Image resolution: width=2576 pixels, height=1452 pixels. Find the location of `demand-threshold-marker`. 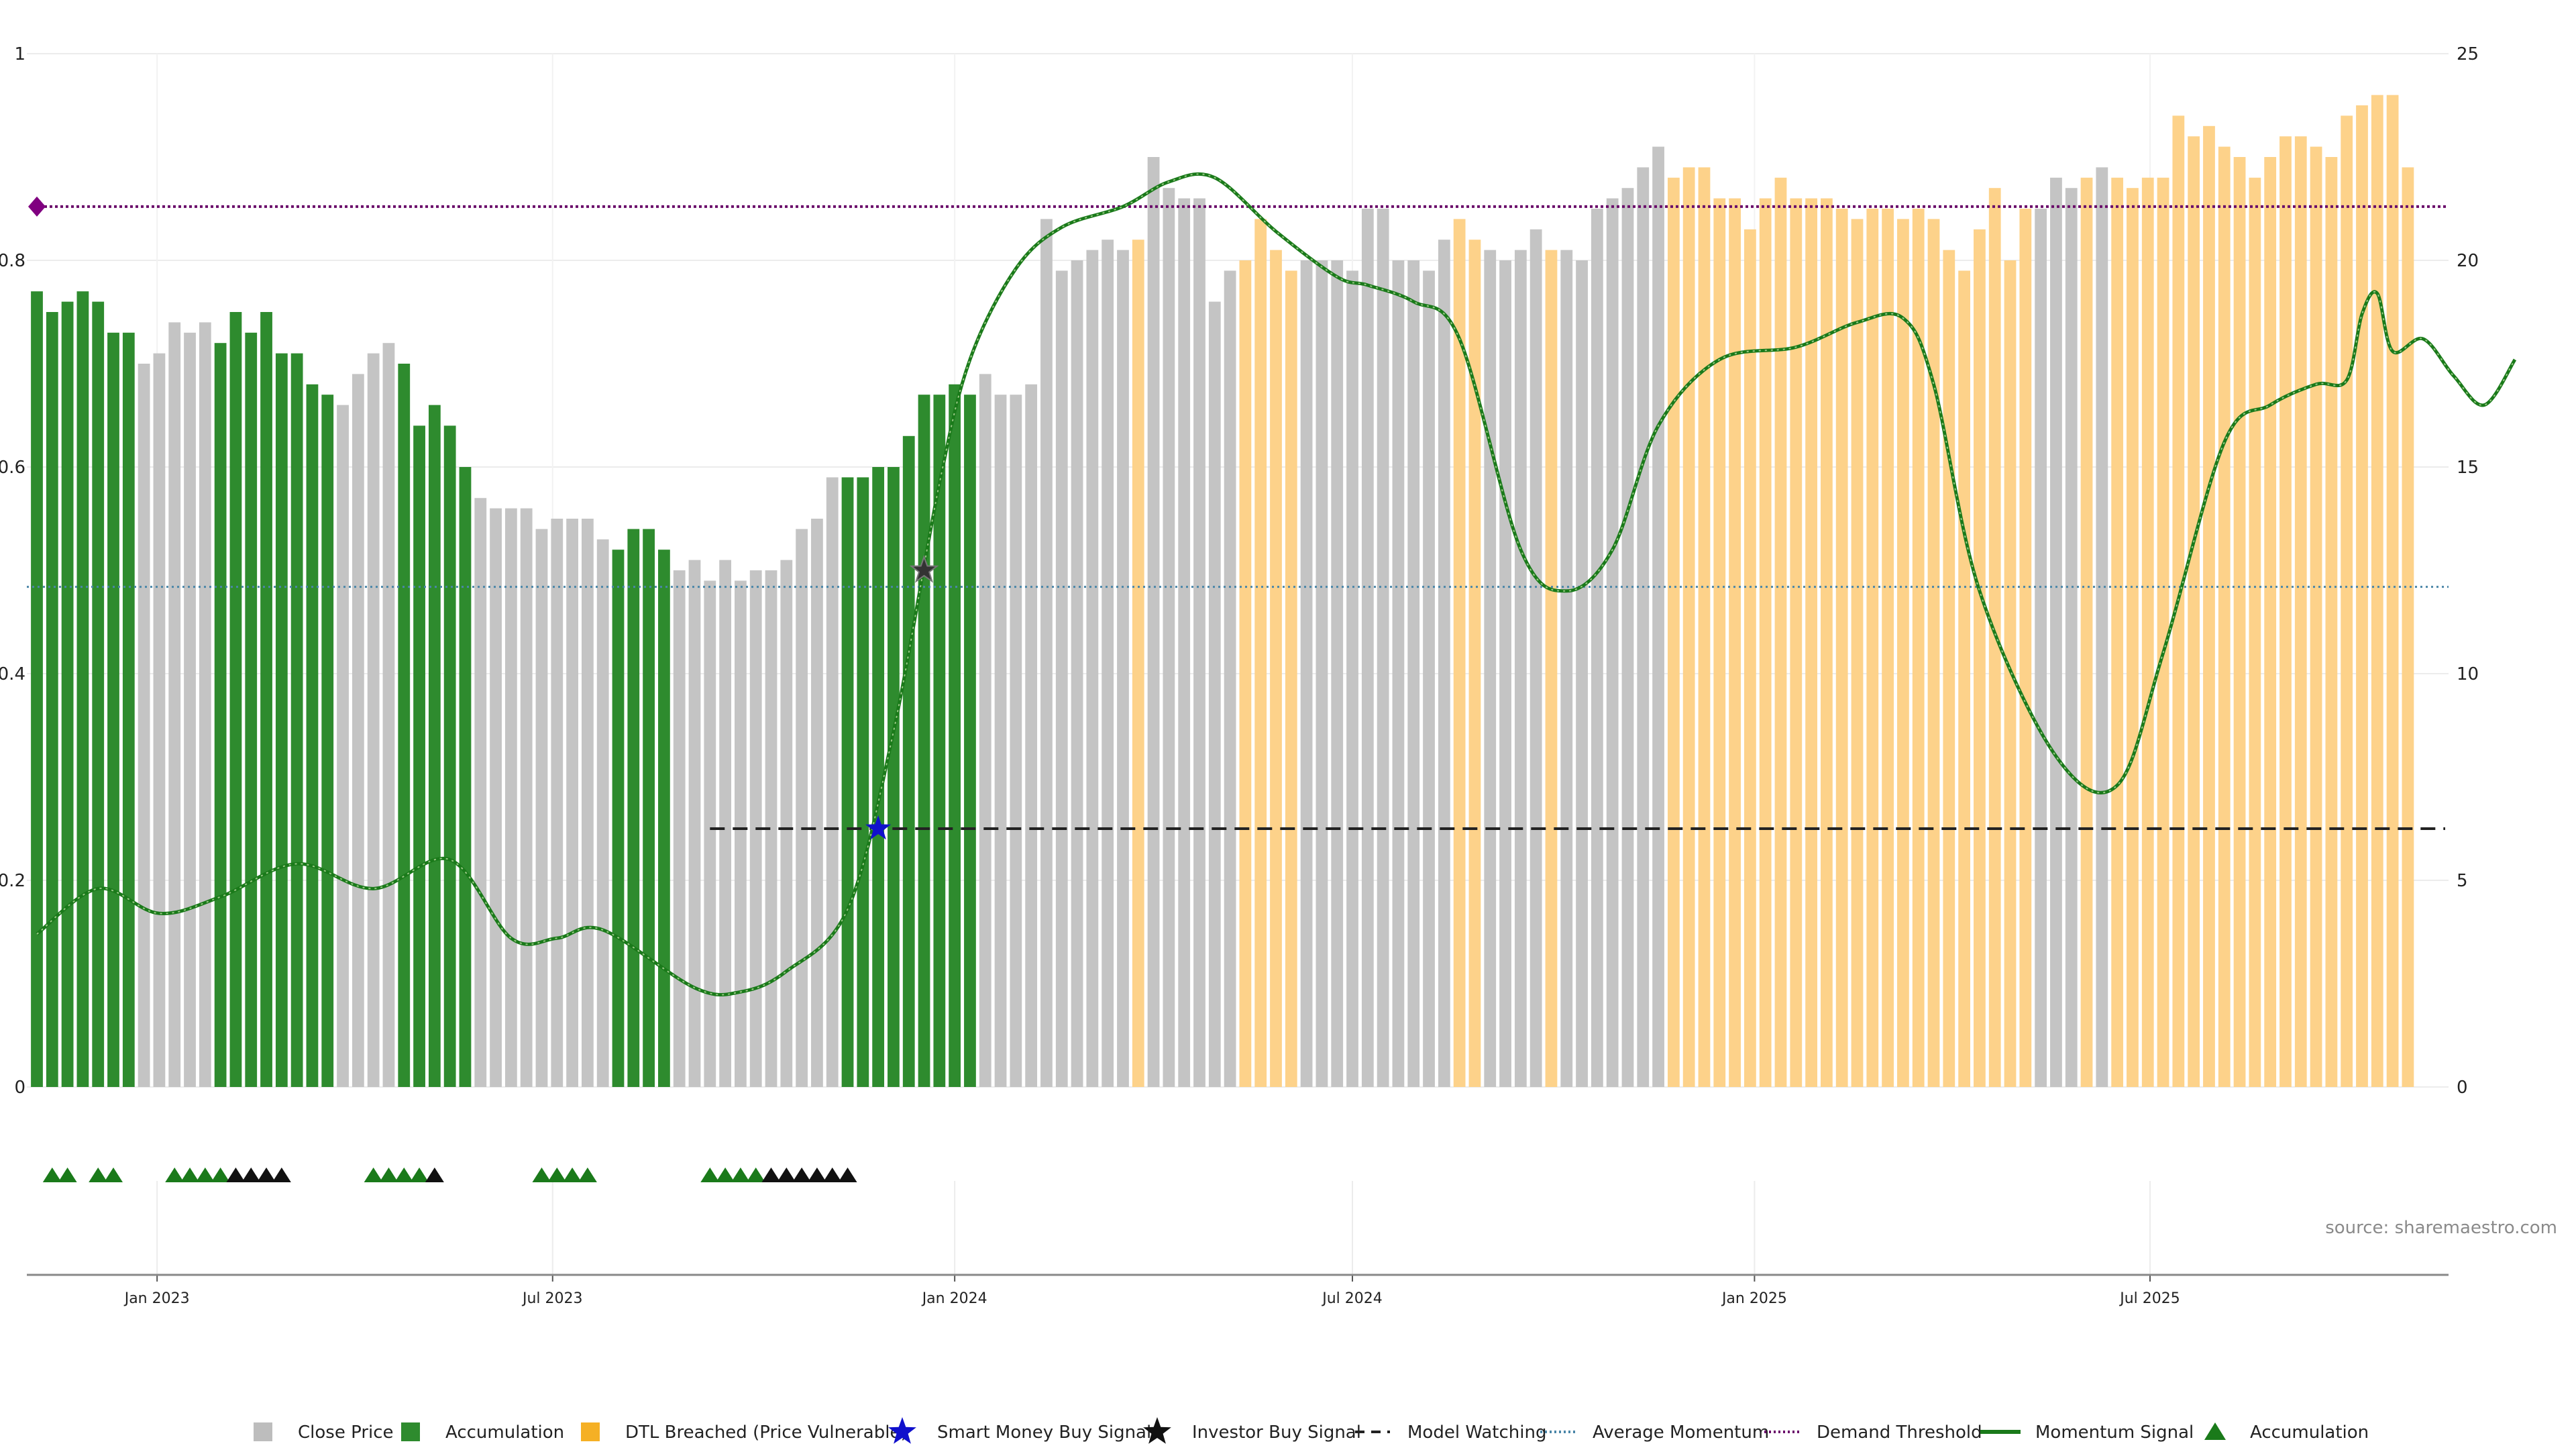

demand-threshold-marker is located at coordinates (37, 207).